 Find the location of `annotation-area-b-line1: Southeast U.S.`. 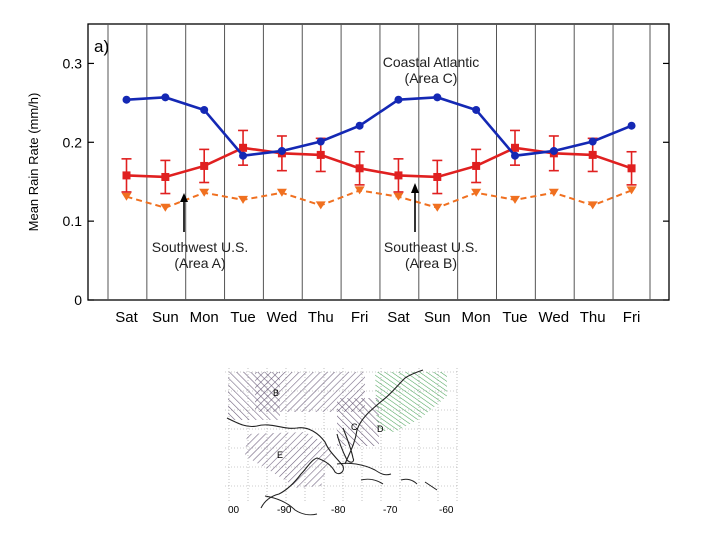

annotation-area-b-line1: Southeast U.S. is located at coordinates (431, 247).